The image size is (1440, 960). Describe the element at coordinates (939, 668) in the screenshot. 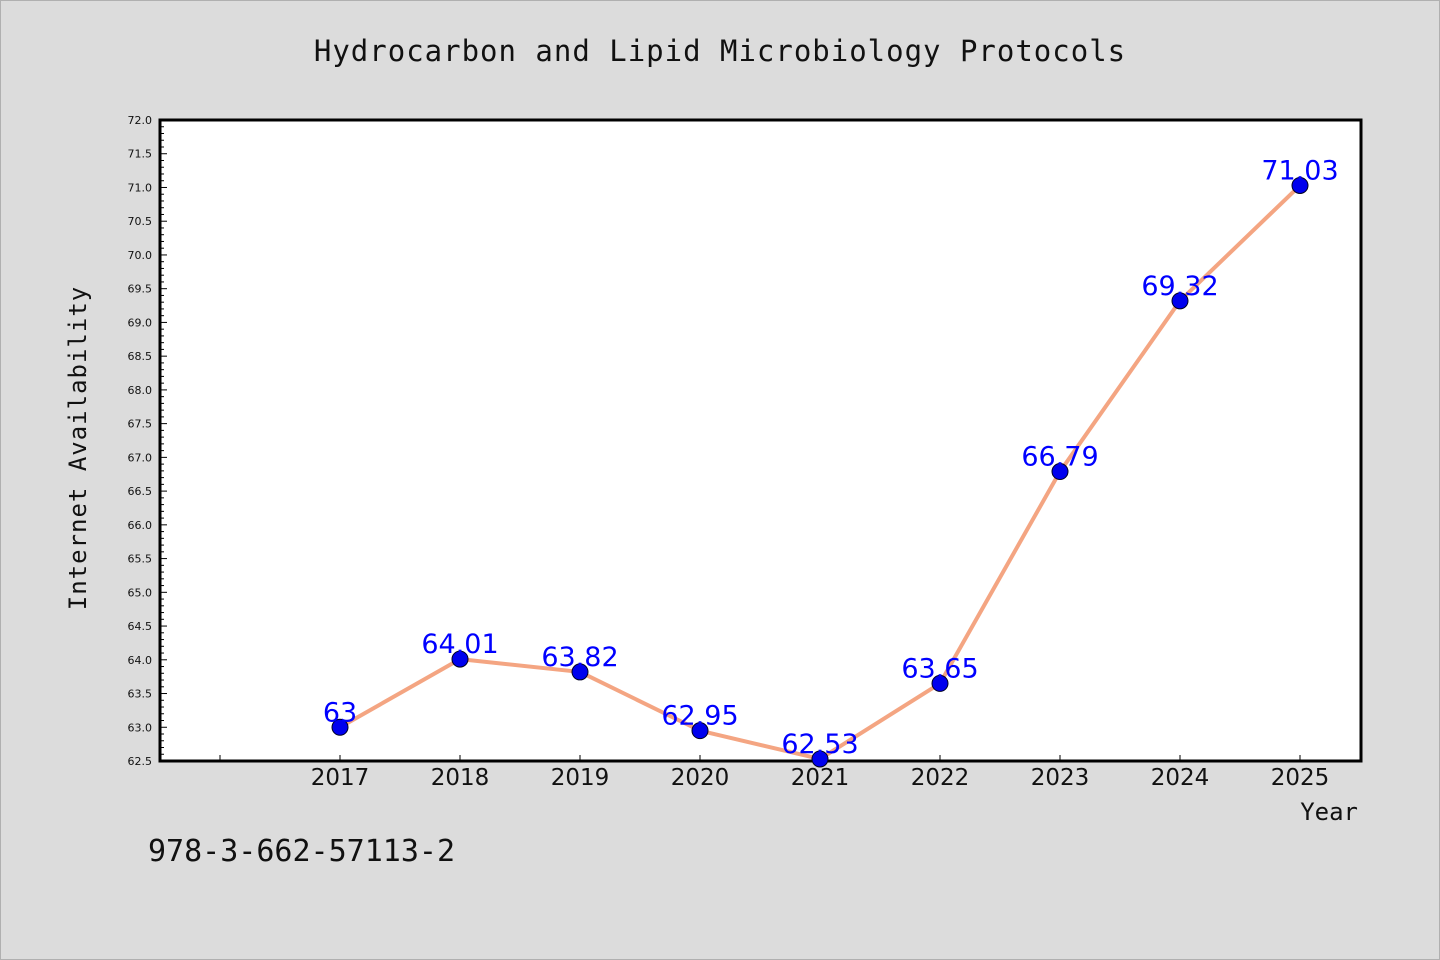

I see `data-label: 63.65` at that location.